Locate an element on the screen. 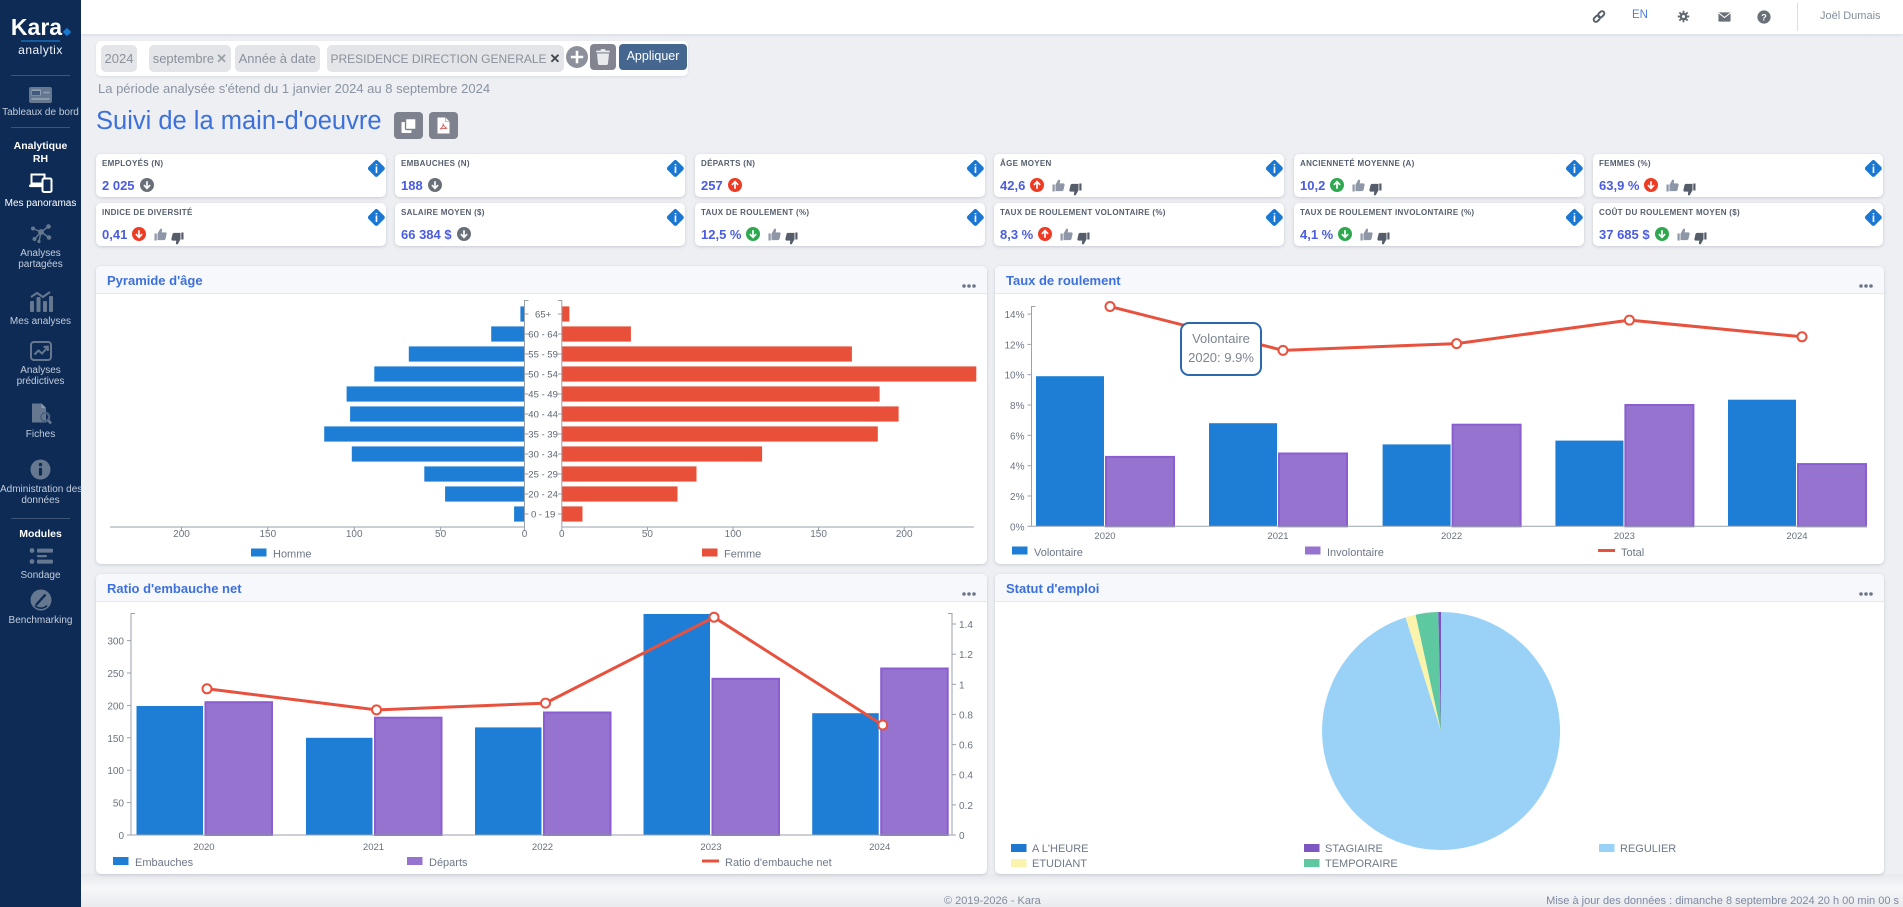 This screenshot has width=1903, height=907. svg-text: 250 is located at coordinates (115, 674).